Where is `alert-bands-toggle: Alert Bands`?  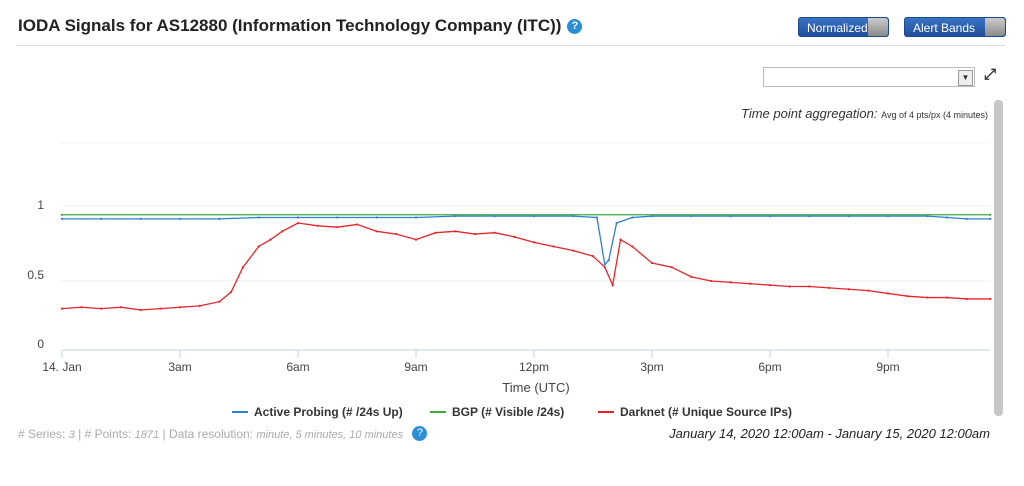
alert-bands-toggle: Alert Bands is located at coordinates (955, 27).